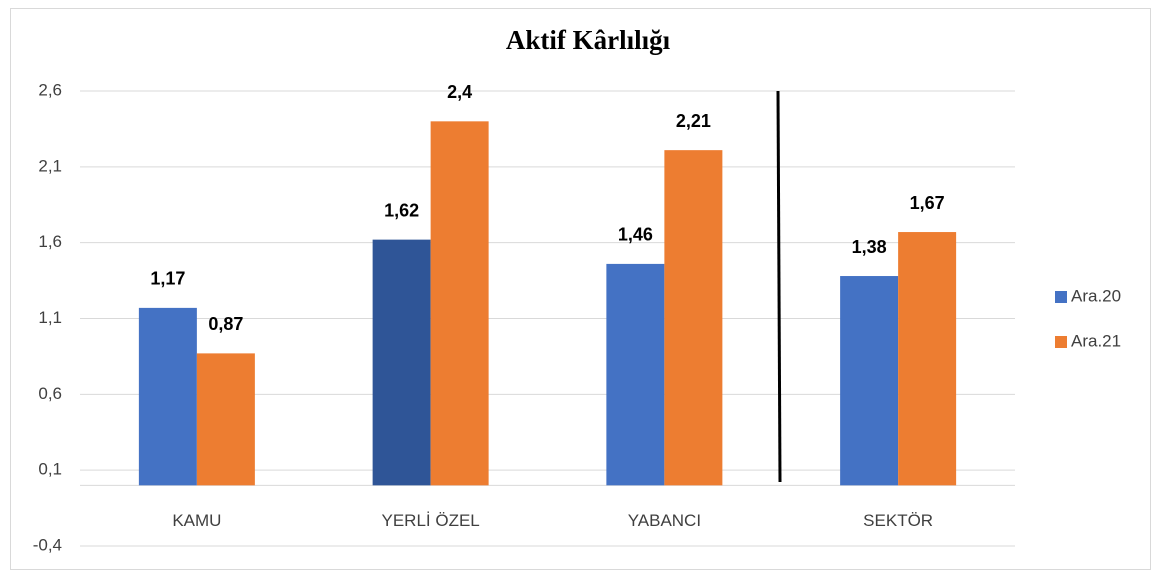 Image resolution: width=1161 pixels, height=582 pixels. I want to click on separator-line, so click(779, 286).